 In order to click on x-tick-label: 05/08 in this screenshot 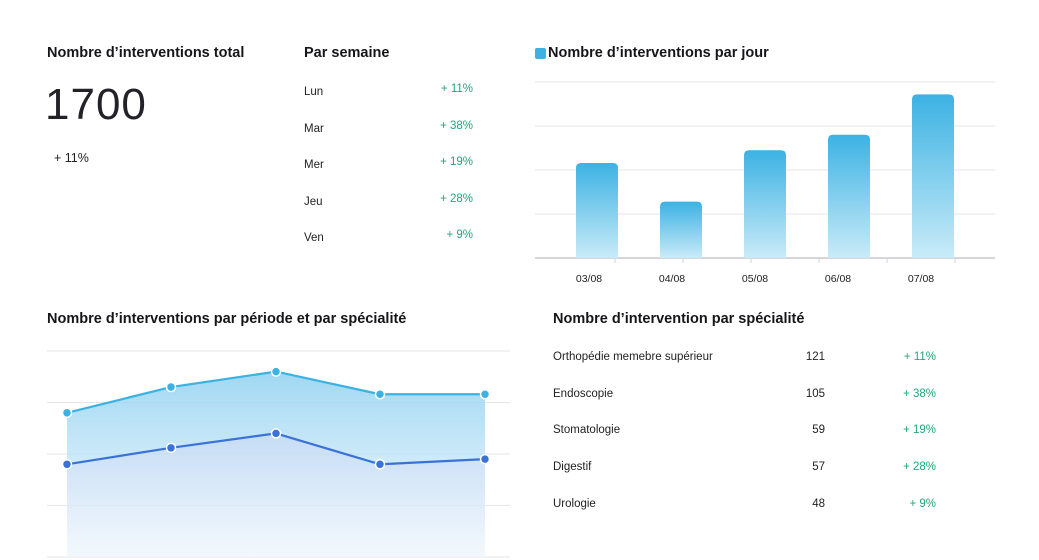, I will do `click(755, 279)`.